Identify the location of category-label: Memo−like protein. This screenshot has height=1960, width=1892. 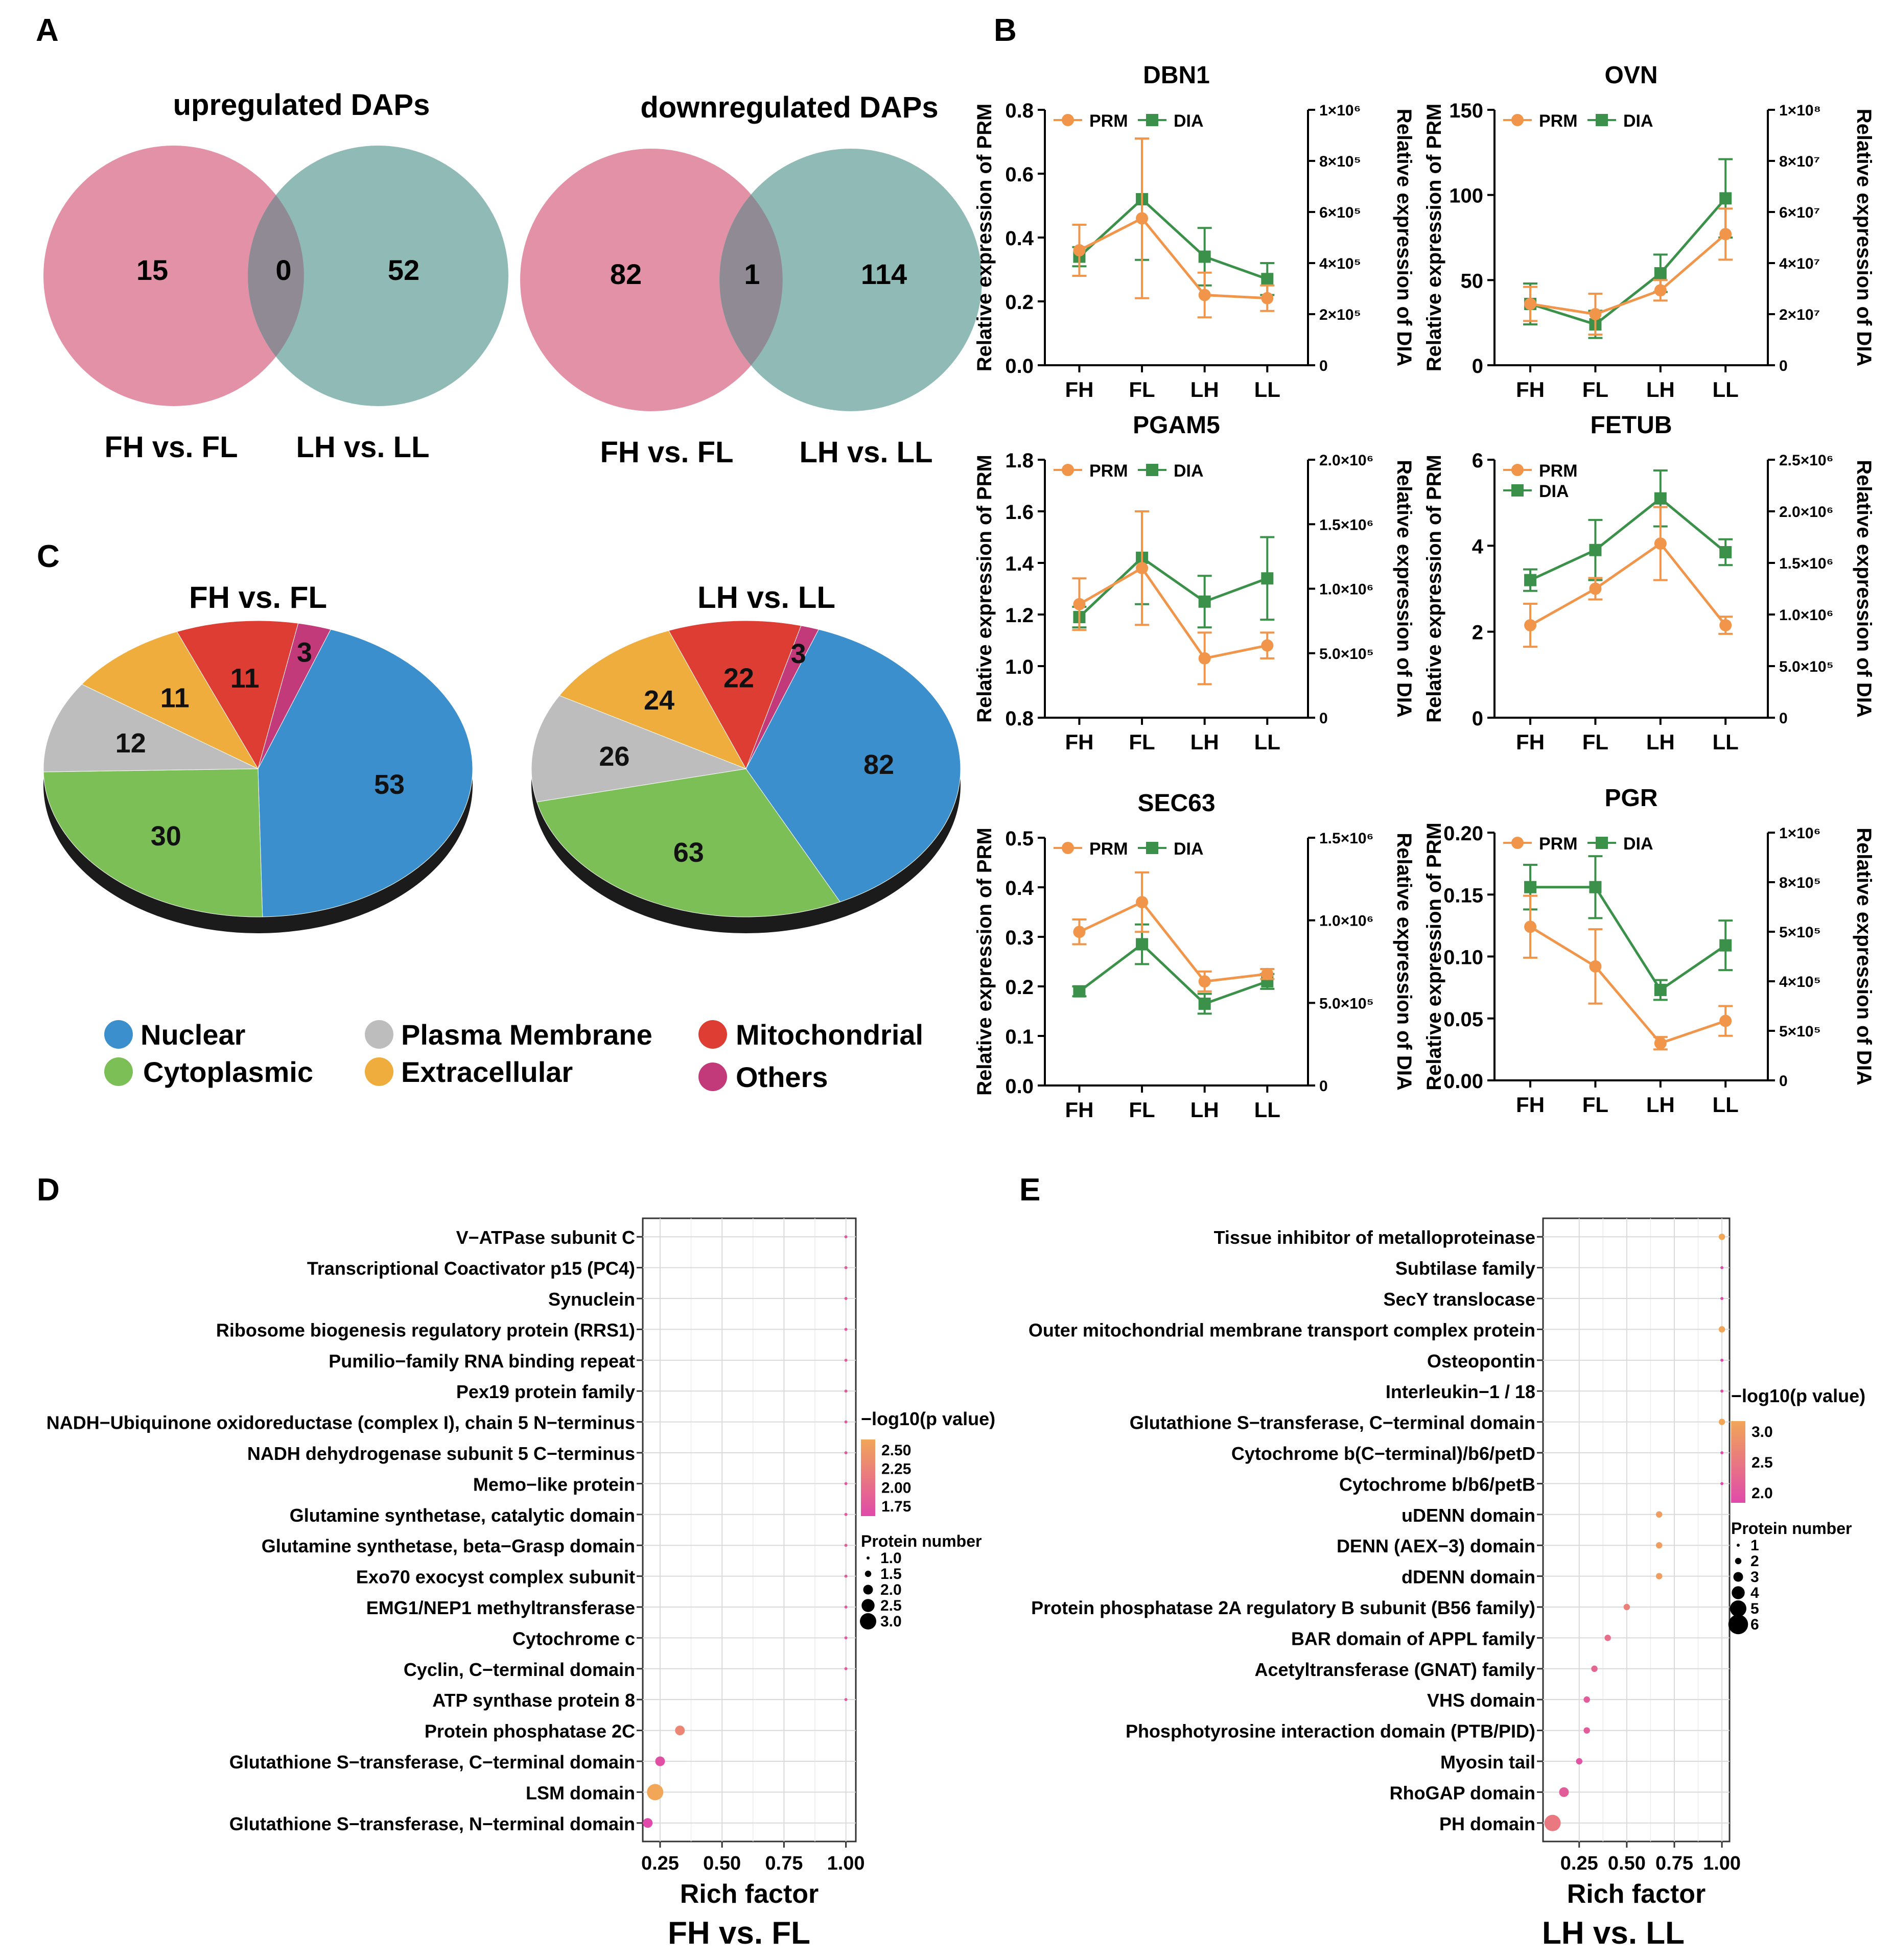
(554, 1485).